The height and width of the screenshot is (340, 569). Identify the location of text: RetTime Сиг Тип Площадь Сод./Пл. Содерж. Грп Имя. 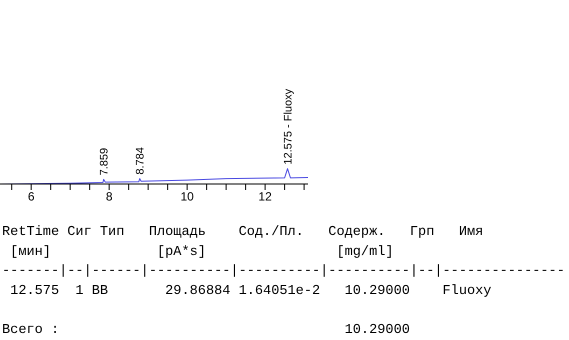
(243, 233).